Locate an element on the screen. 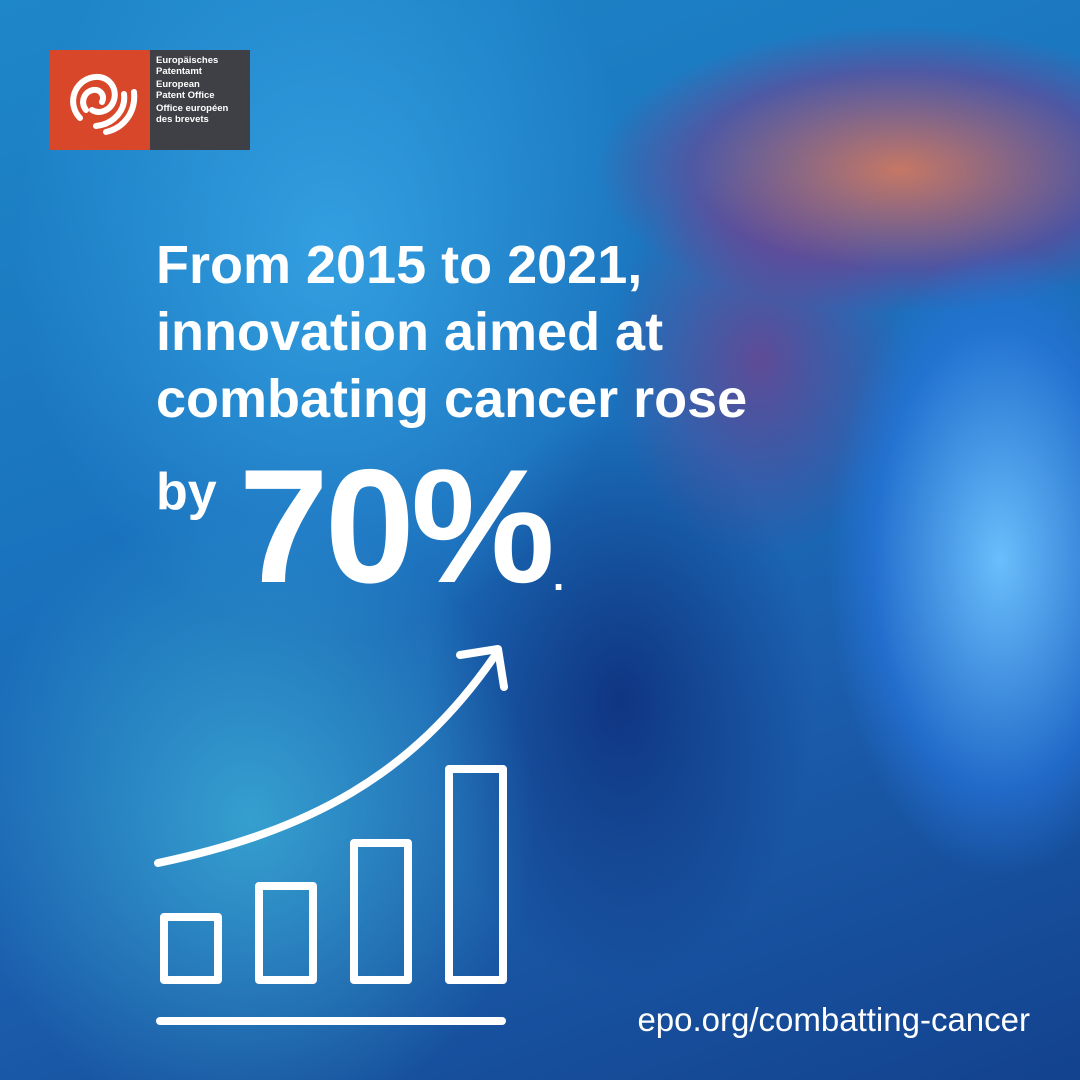 The width and height of the screenshot is (1080, 1080). website-link: epo.org/combatting-cancer is located at coordinates (833, 1019).